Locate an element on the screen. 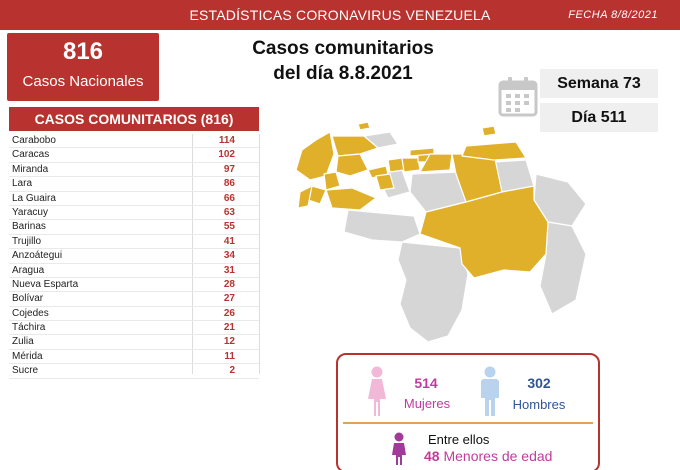 The width and height of the screenshot is (680, 470). header-title: ESTADÍSTICAS CORONAVIRUS VENEZUELA is located at coordinates (340, 15).